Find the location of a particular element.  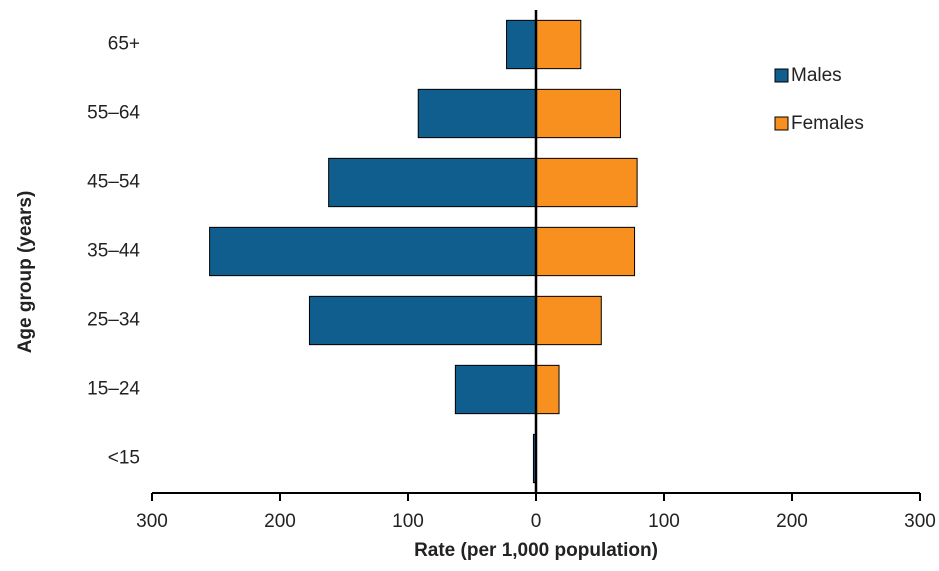

y-tick-label: 35–44 is located at coordinates (113, 251).